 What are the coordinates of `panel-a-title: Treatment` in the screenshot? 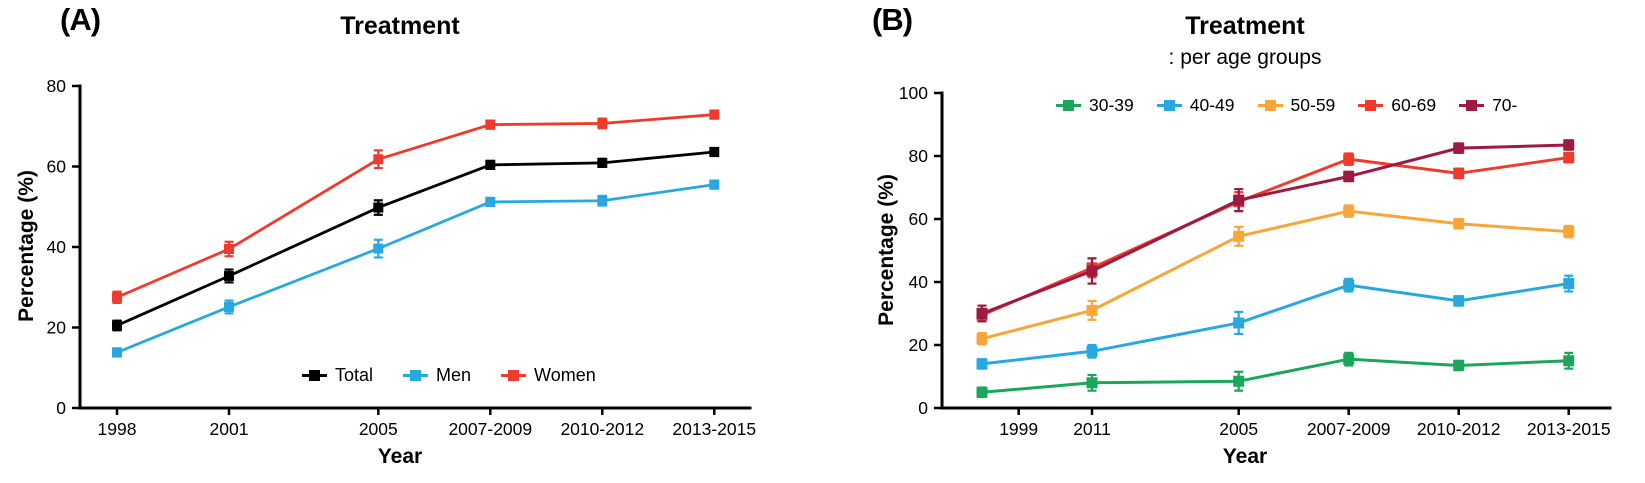 It's located at (400, 26).